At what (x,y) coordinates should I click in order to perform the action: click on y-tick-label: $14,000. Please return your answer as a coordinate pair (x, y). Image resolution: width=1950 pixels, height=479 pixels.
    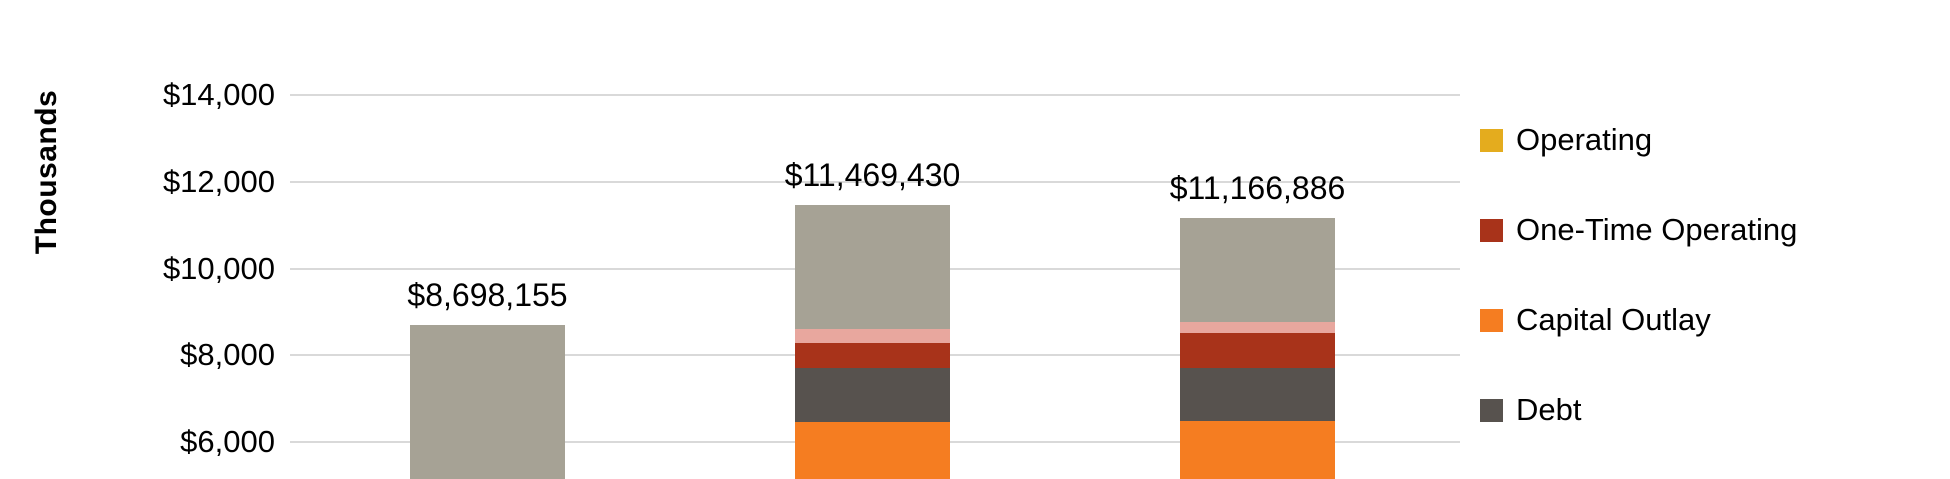
    Looking at the image, I should click on (218, 94).